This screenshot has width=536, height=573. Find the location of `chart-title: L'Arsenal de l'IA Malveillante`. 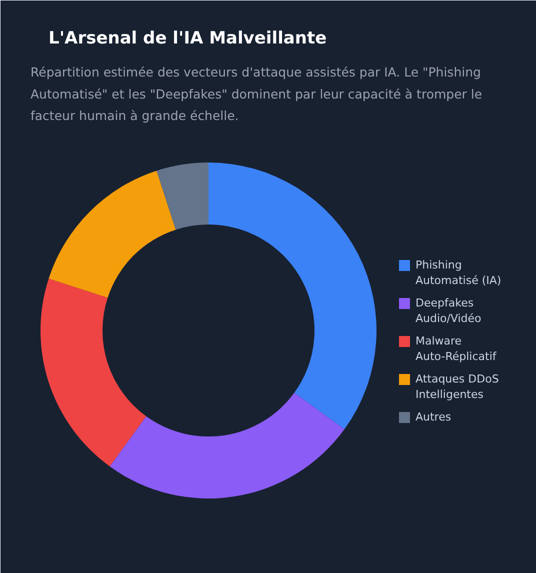

chart-title: L'Arsenal de l'IA Malveillante is located at coordinates (187, 38).